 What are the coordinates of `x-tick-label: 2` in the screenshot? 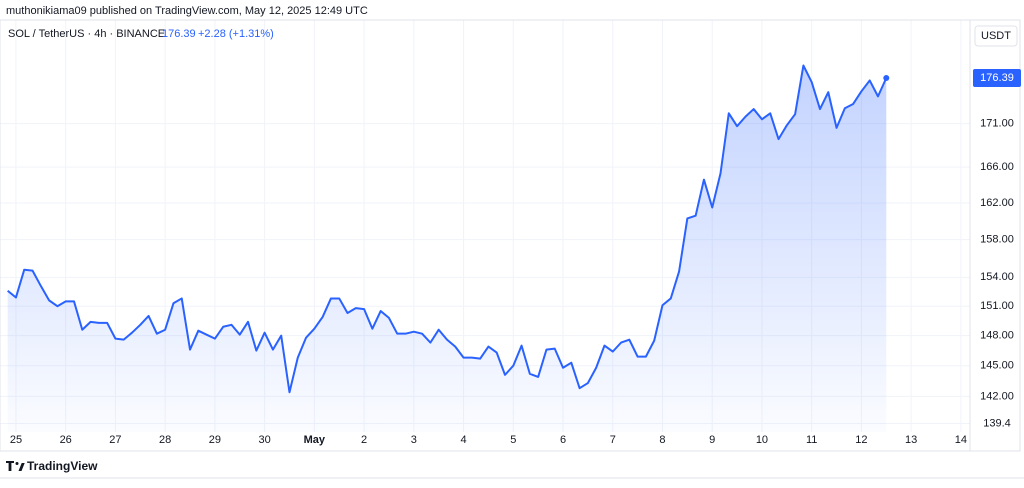 It's located at (364, 440).